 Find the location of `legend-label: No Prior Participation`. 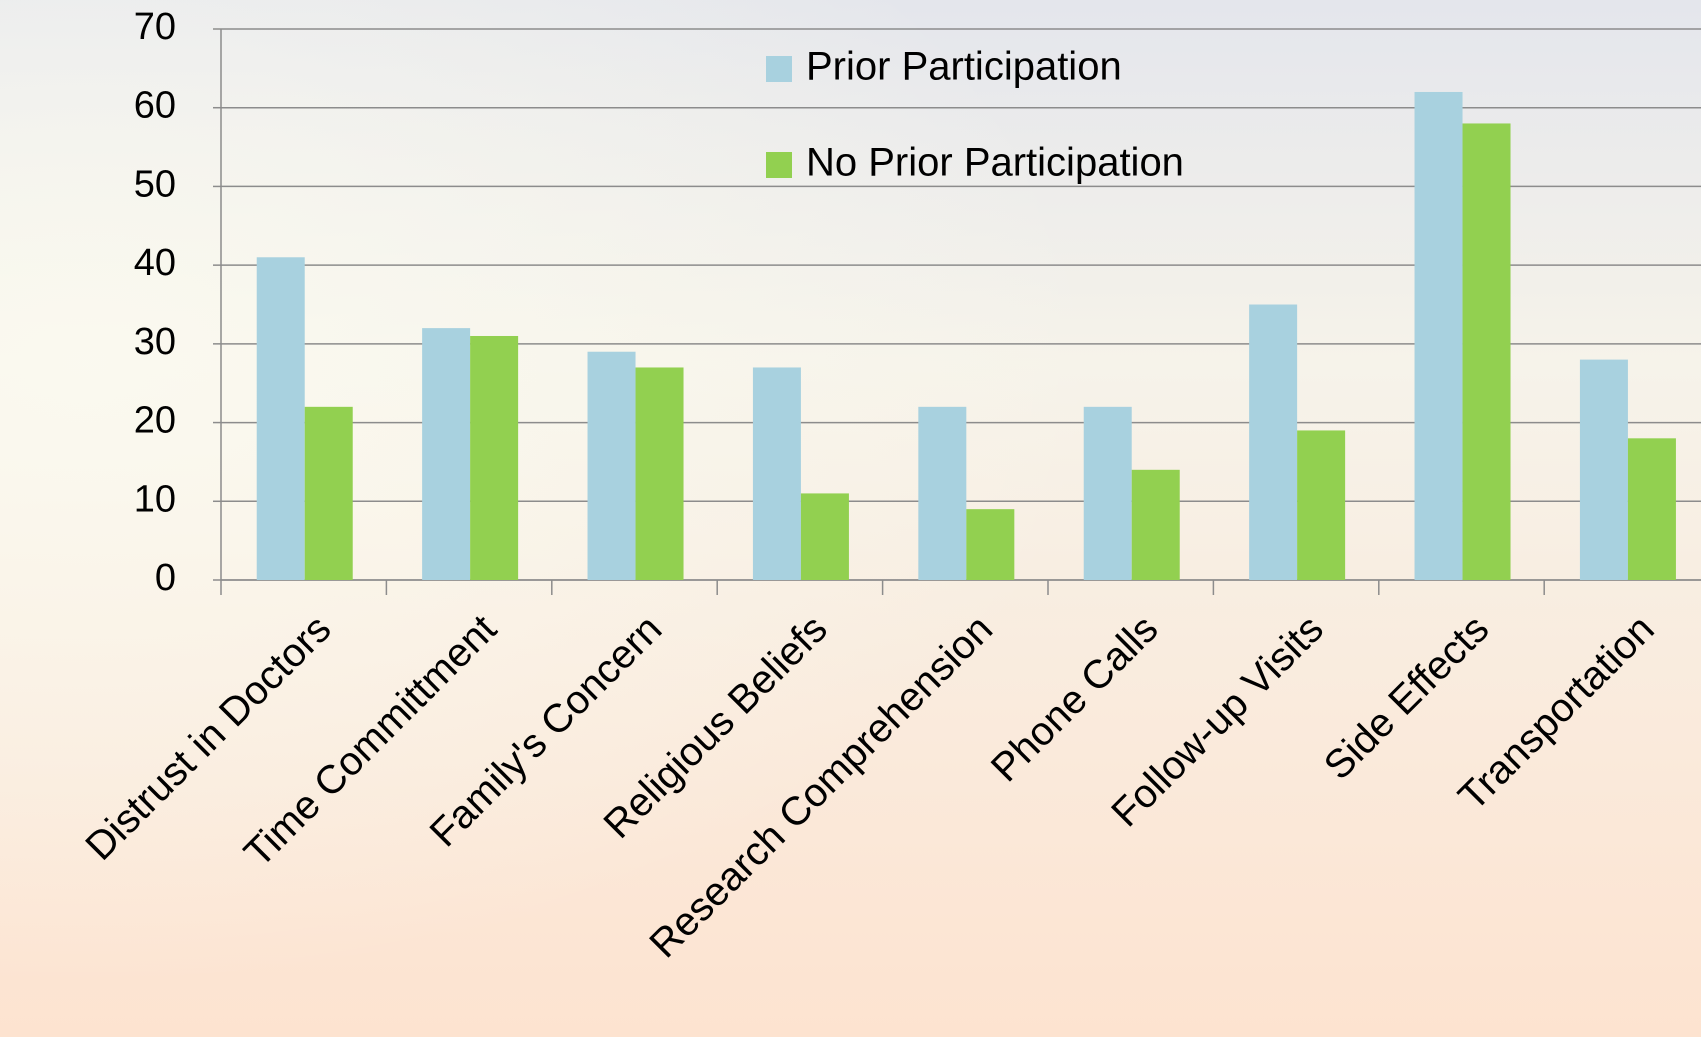

legend-label: No Prior Participation is located at coordinates (995, 163).